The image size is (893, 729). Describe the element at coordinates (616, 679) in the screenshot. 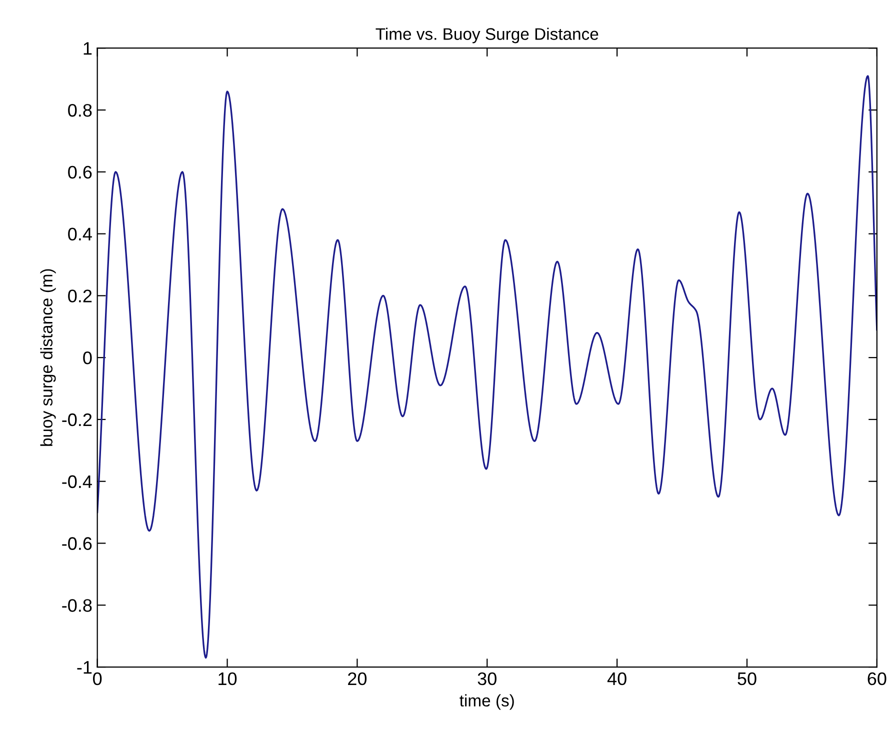

I see `x-tick-label: 40` at that location.